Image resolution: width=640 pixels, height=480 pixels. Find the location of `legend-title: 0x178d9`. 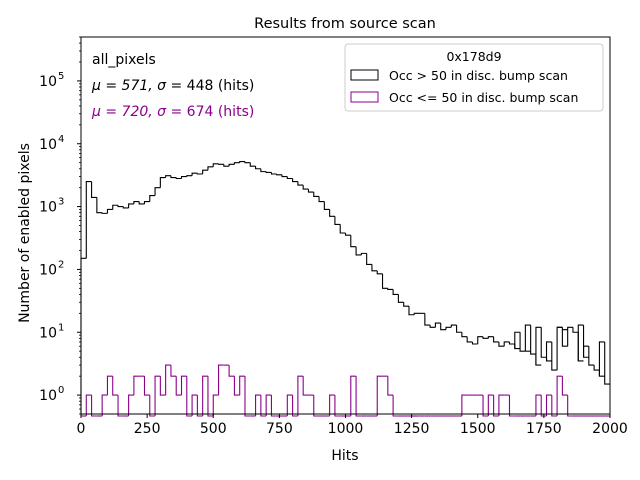

legend-title: 0x178d9 is located at coordinates (473, 56).